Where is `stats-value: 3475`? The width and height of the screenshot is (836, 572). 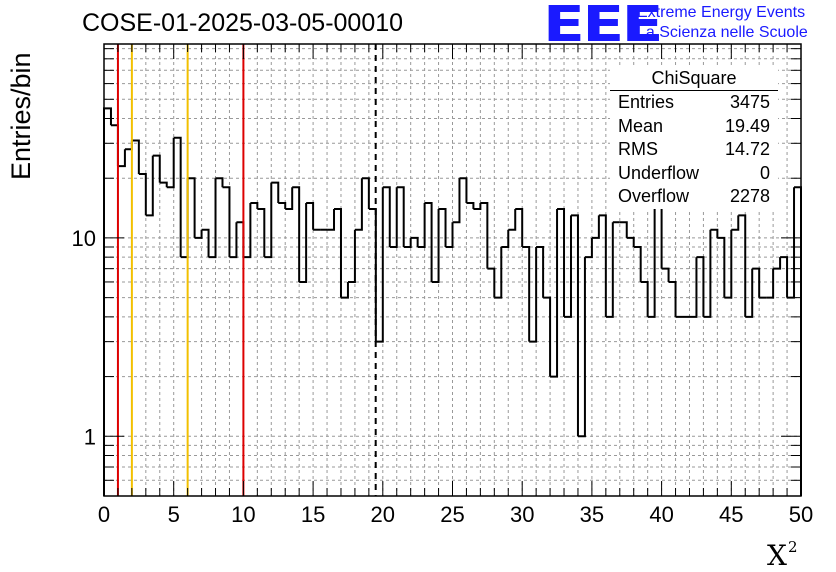
stats-value: 3475 is located at coordinates (749, 102).